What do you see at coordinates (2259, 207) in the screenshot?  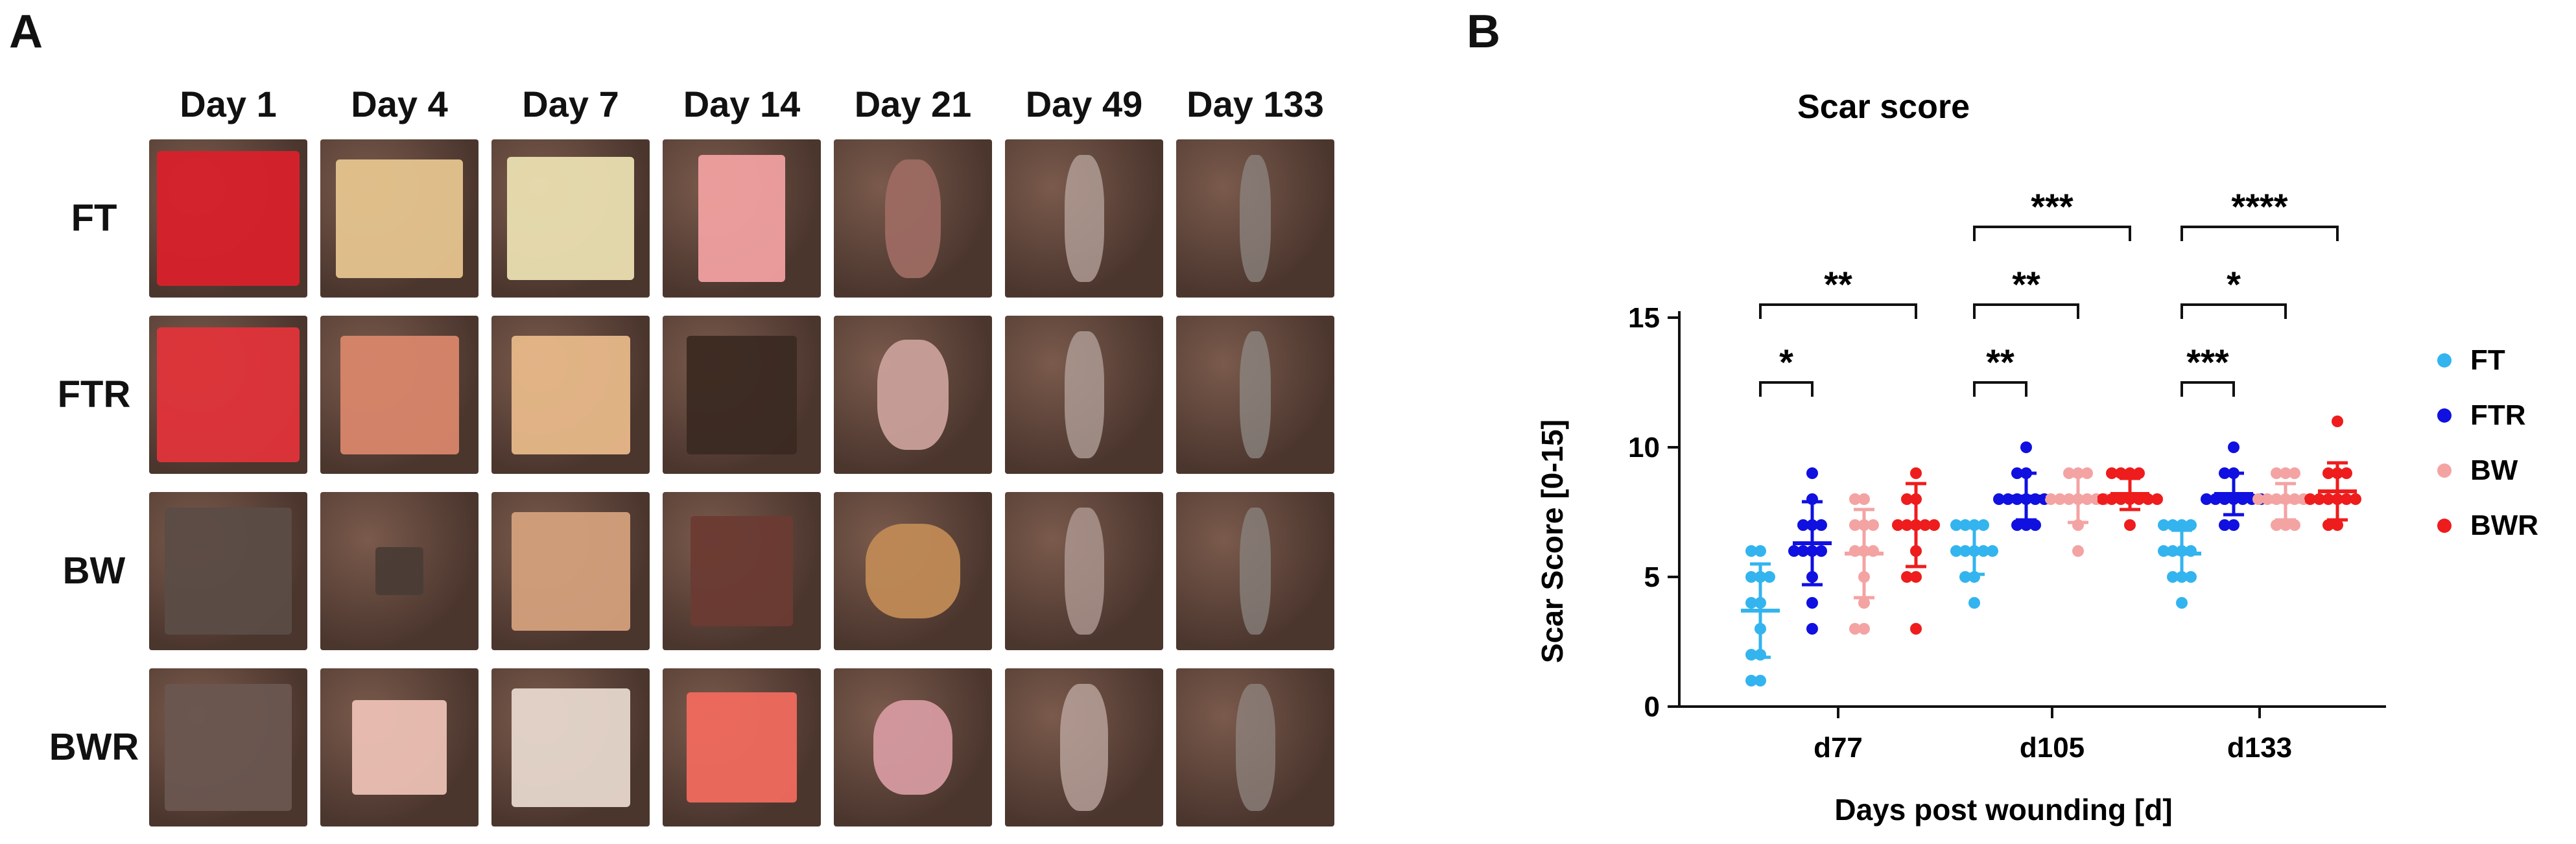 I see `significance-label: ****` at bounding box center [2259, 207].